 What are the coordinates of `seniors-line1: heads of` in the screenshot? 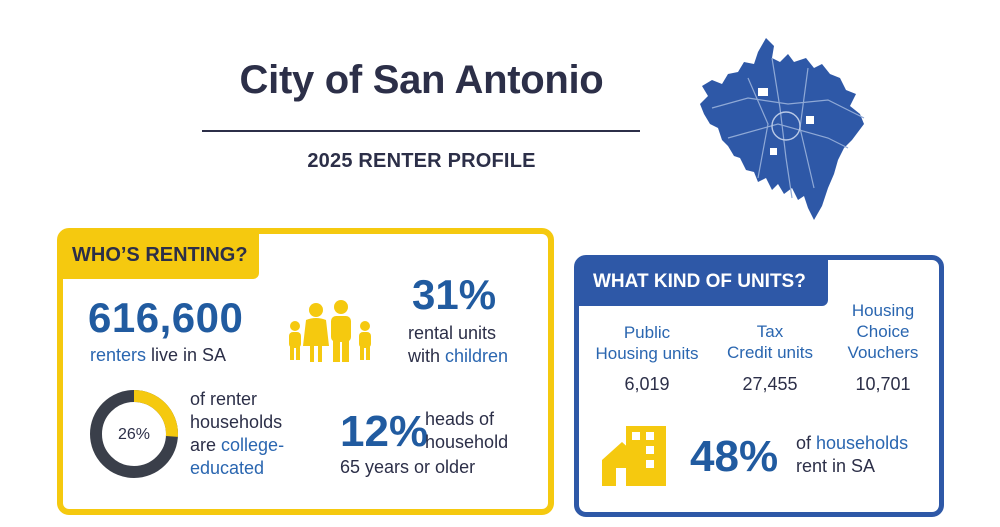 It's located at (460, 419).